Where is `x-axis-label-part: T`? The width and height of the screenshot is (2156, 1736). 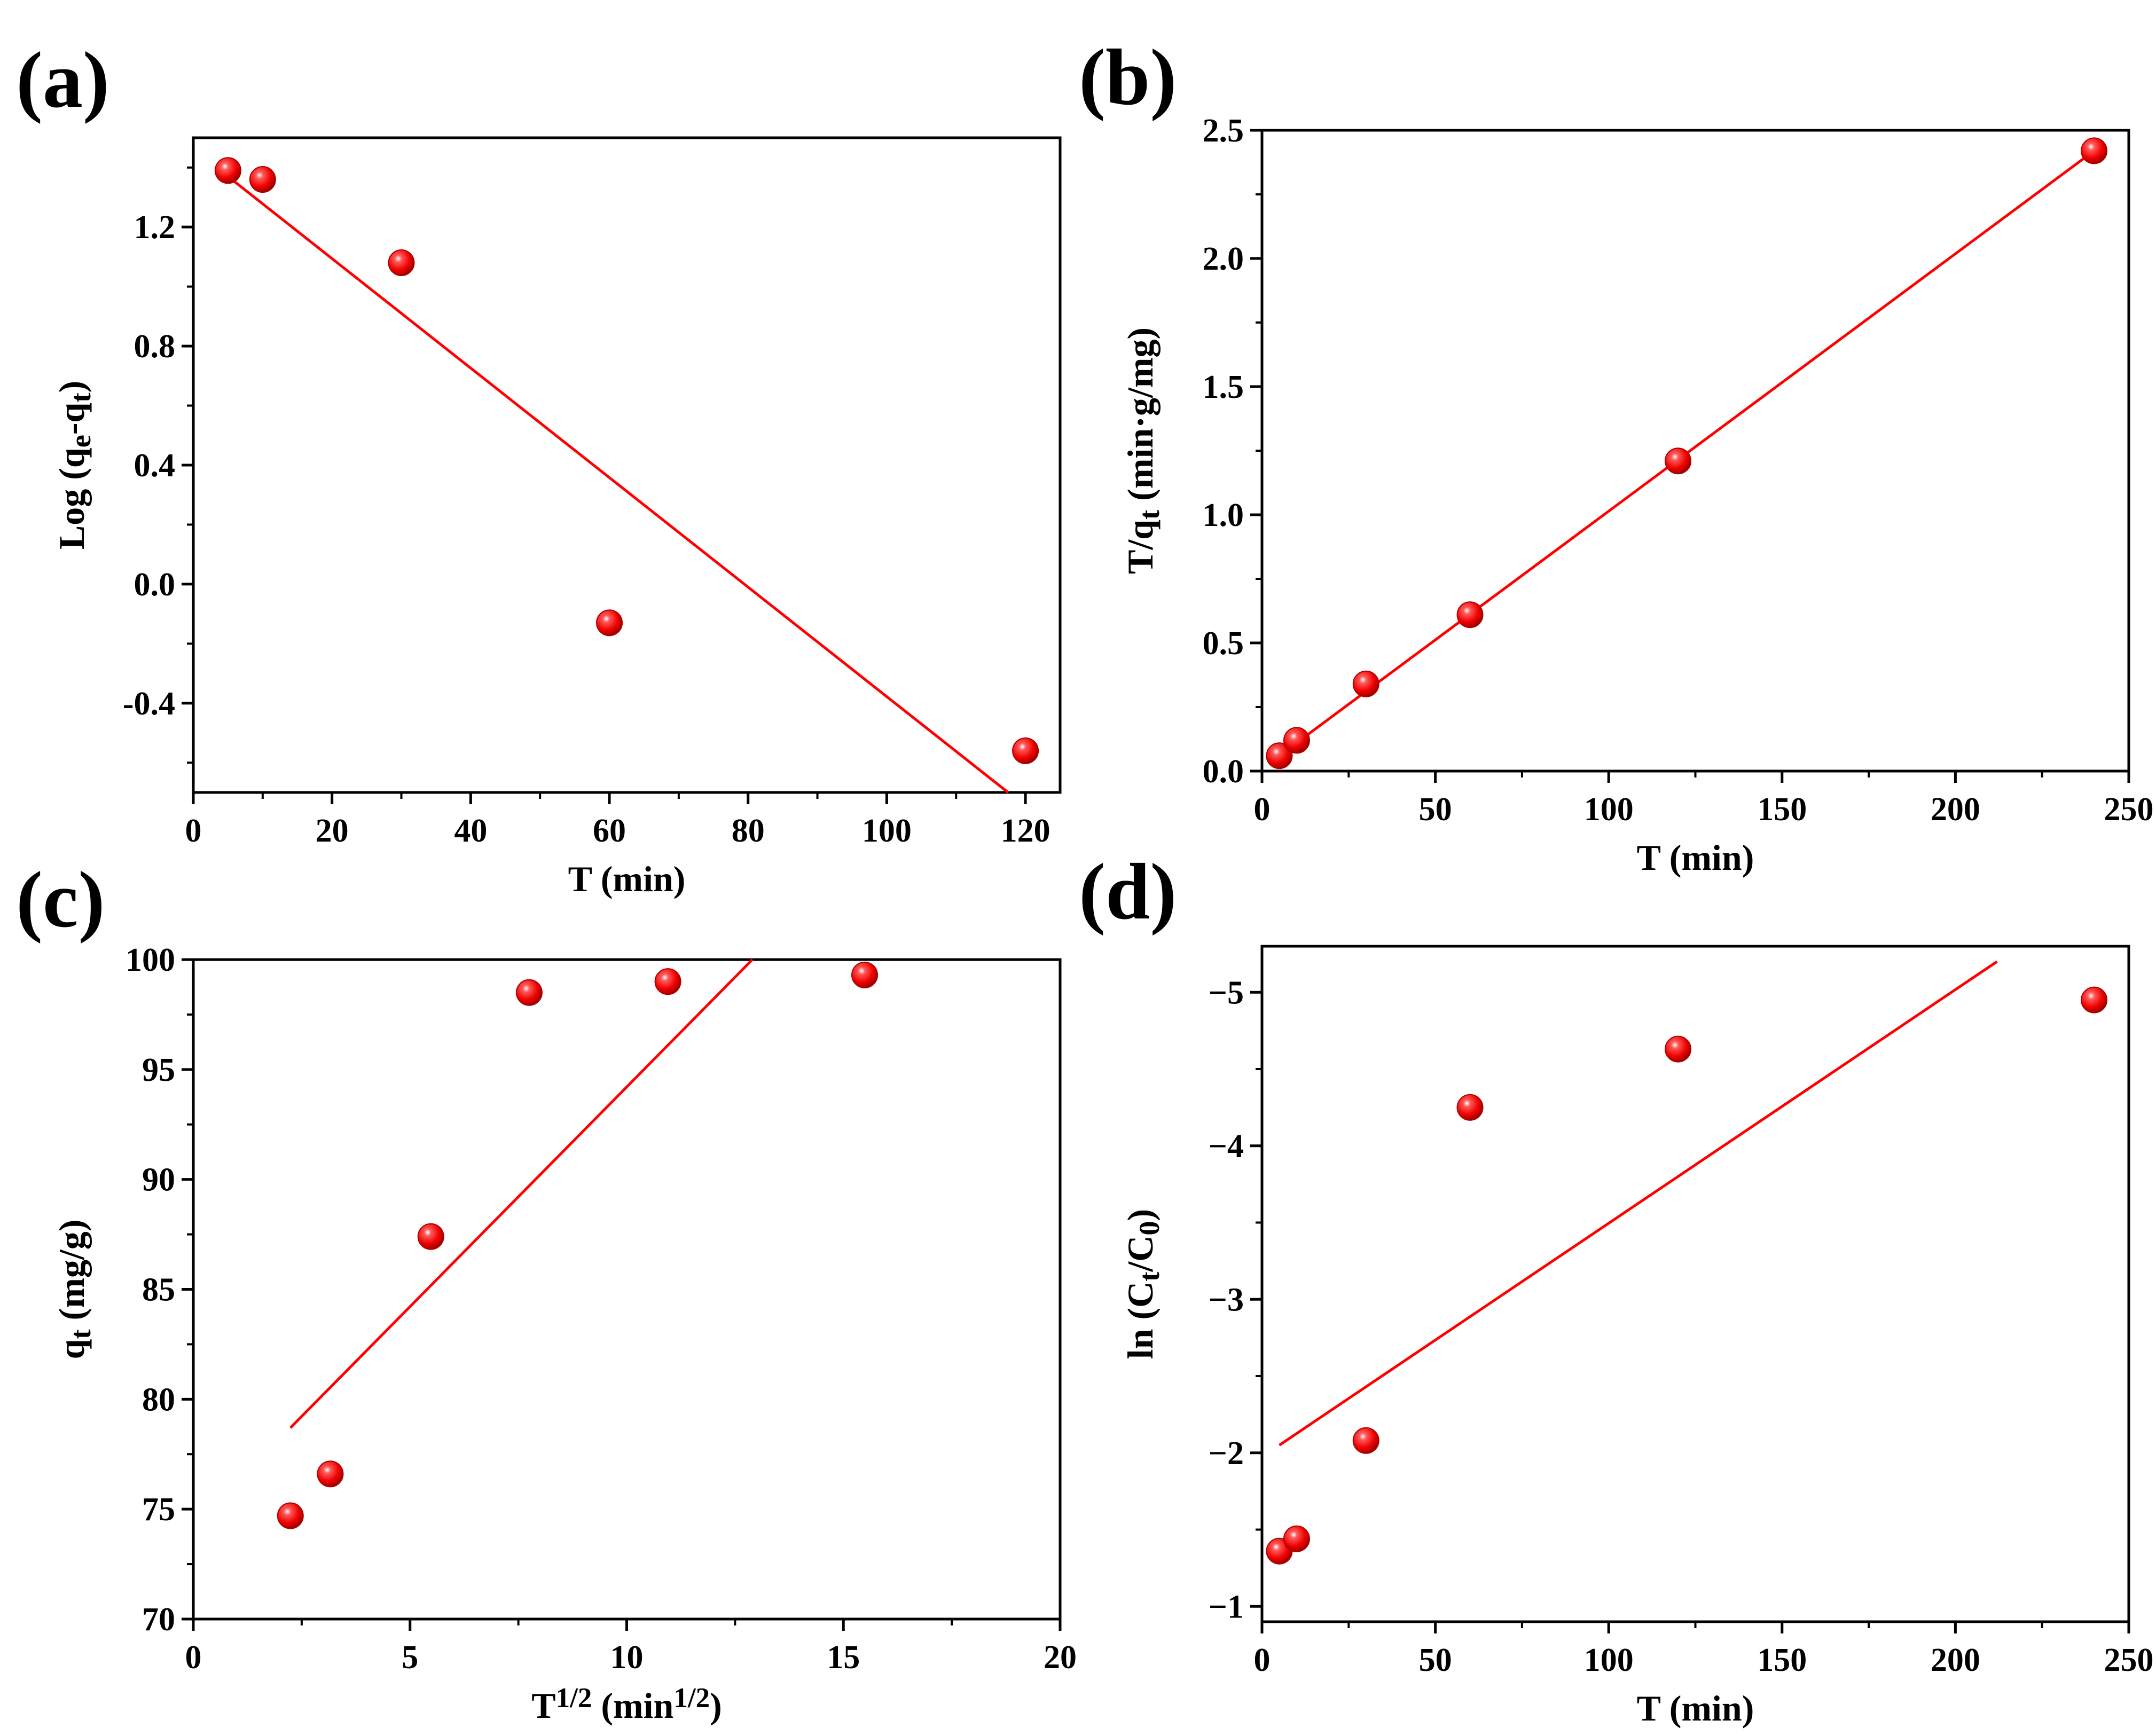
x-axis-label-part: T is located at coordinates (543, 1705).